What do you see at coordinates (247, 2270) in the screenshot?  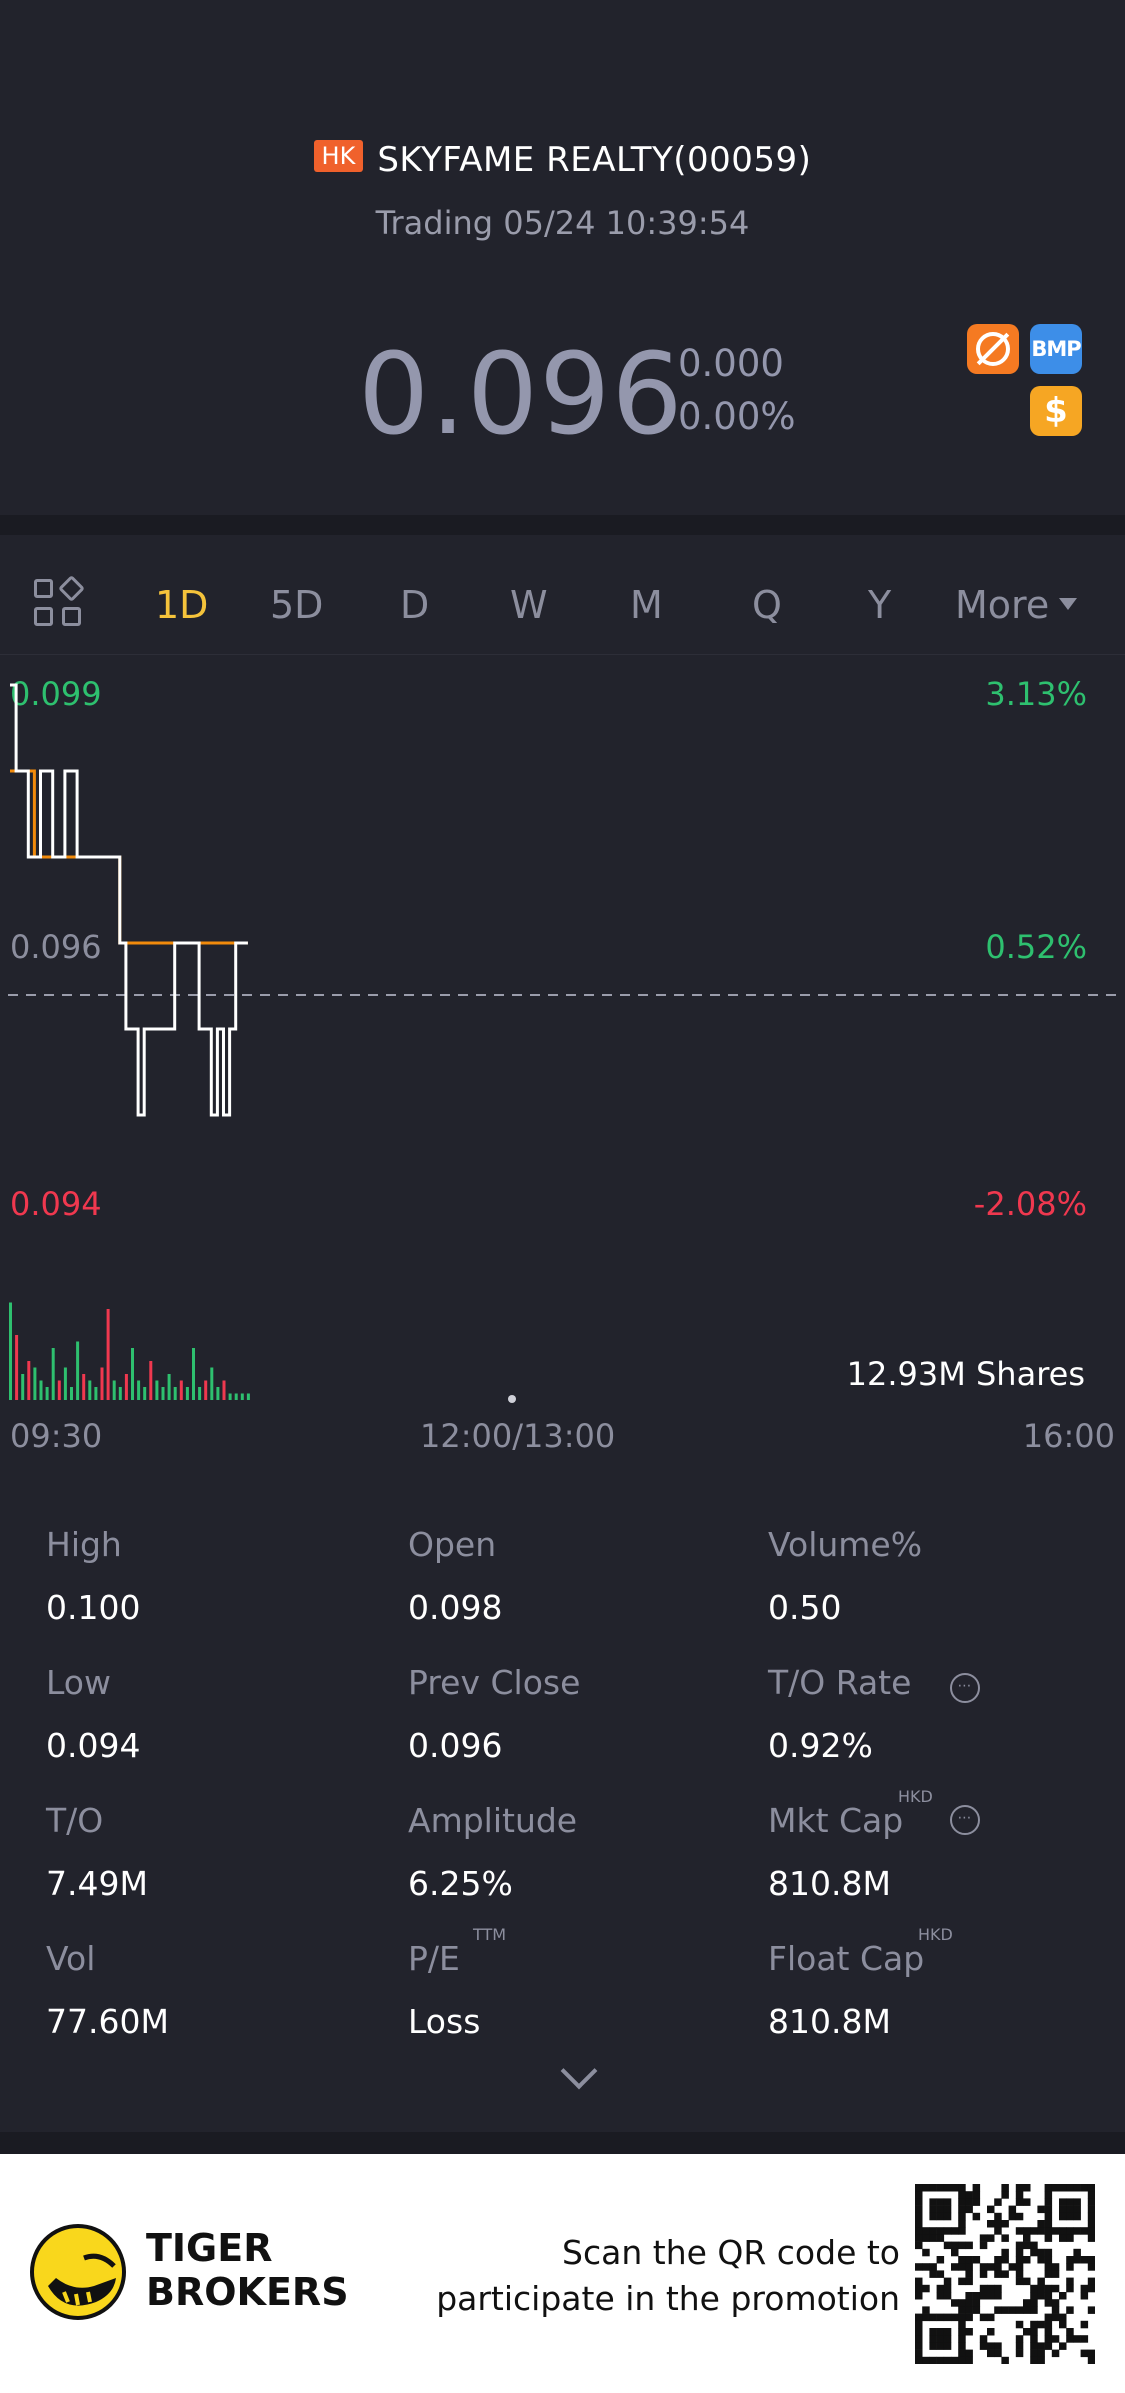 I see `brand-name: TIGER BROKERS` at bounding box center [247, 2270].